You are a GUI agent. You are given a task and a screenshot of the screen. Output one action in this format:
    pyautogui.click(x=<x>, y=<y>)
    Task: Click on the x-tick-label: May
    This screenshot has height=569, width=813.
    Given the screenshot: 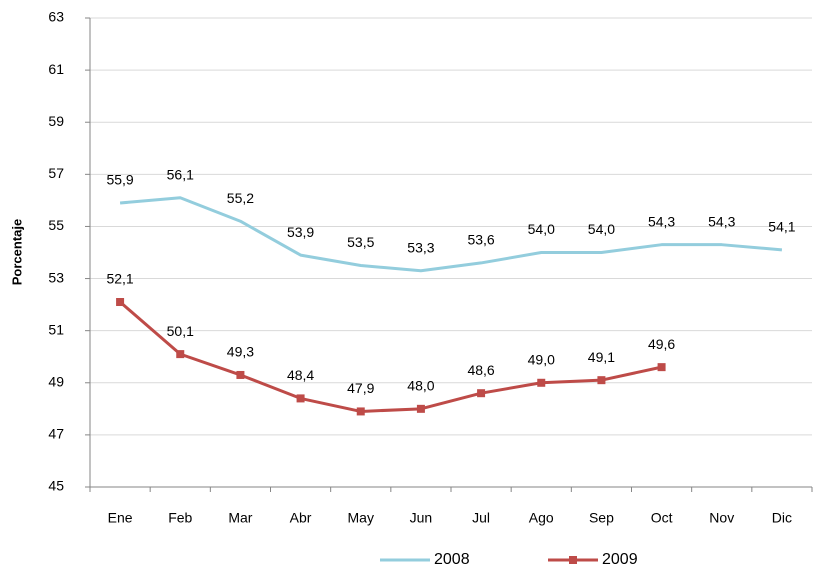 What is the action you would take?
    pyautogui.click(x=361, y=518)
    